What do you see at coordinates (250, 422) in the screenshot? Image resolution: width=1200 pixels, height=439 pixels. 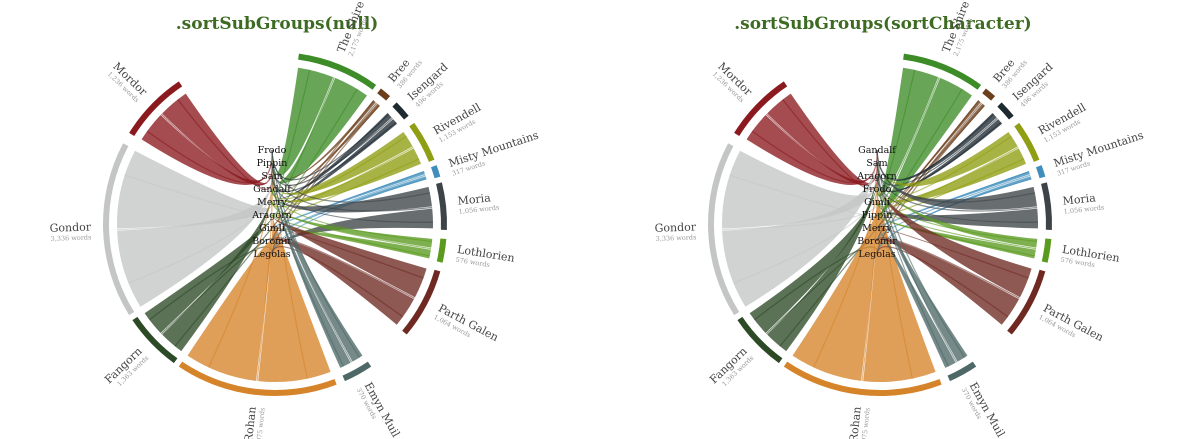 I see `location-name: Rohan` at bounding box center [250, 422].